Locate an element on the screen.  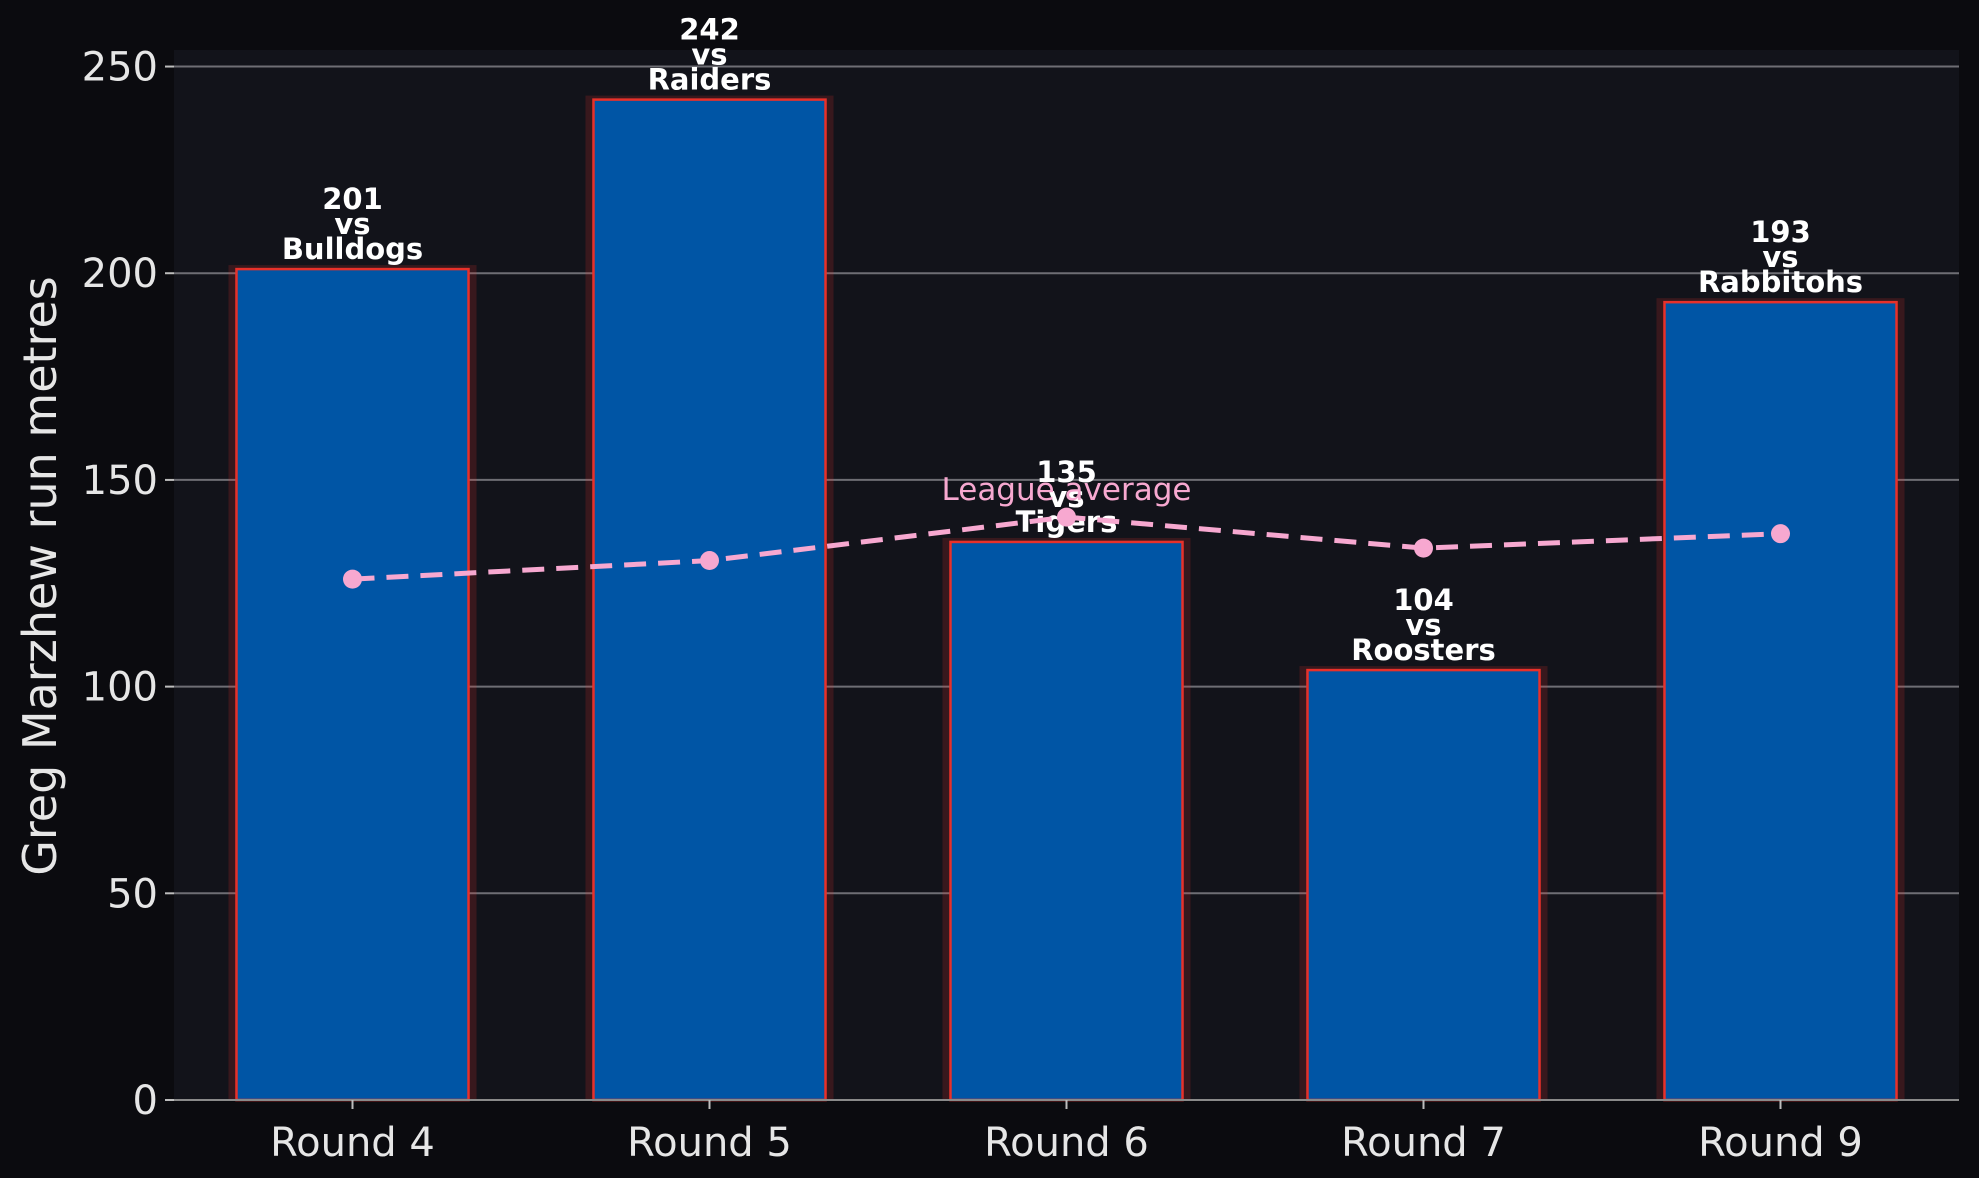
y-tick-label: 100 is located at coordinates (120, 688).